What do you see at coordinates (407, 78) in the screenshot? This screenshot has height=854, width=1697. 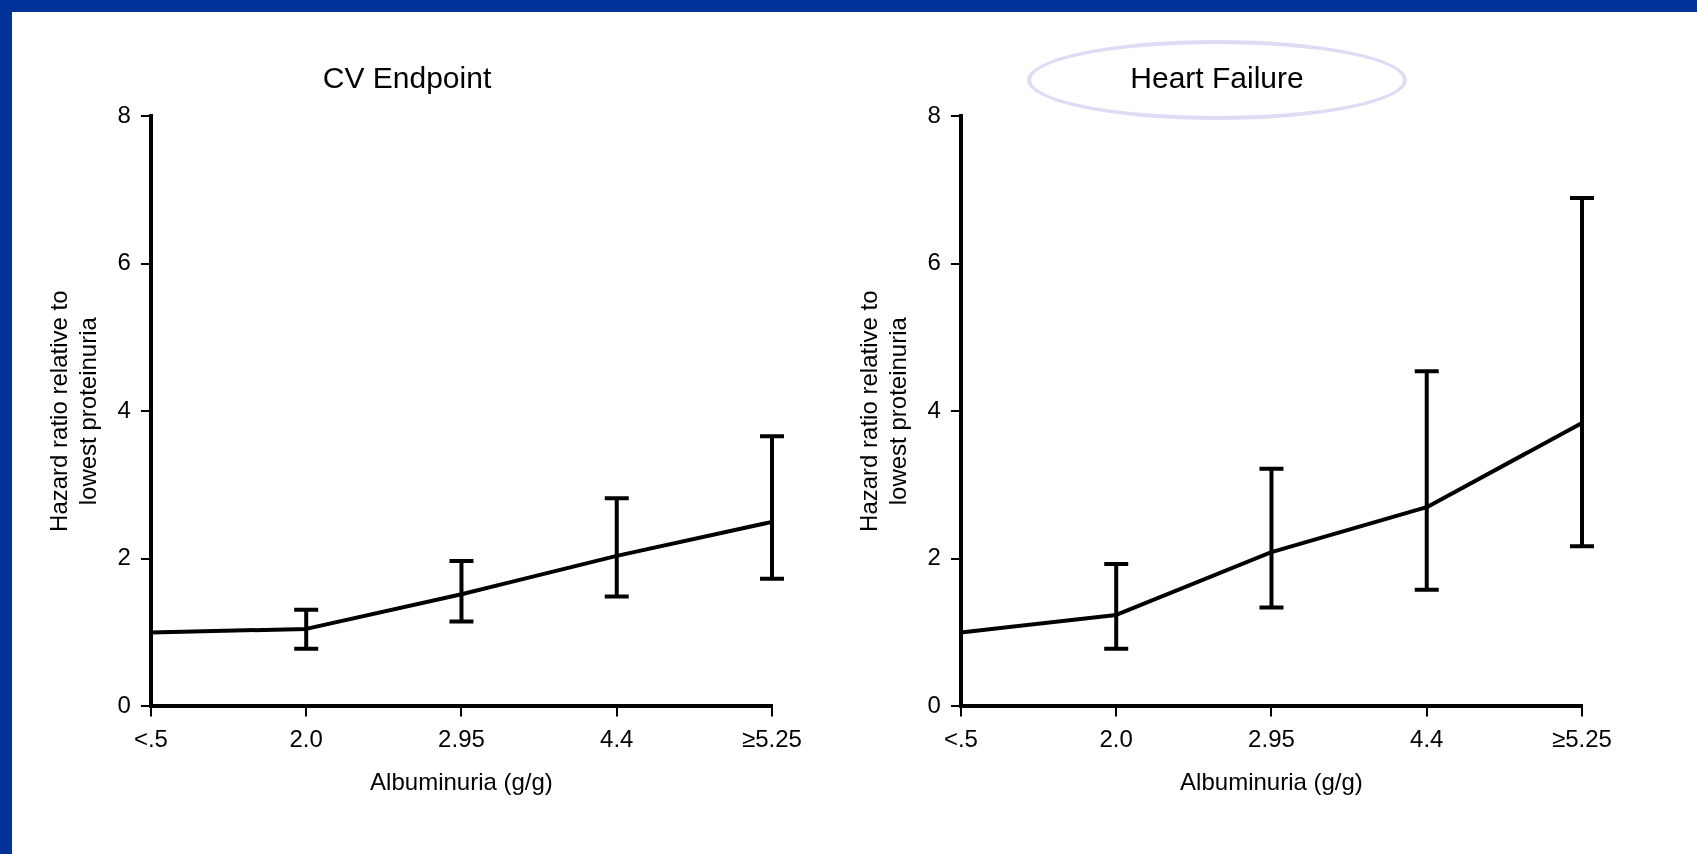 I see `chart-title: CV Endpoint` at bounding box center [407, 78].